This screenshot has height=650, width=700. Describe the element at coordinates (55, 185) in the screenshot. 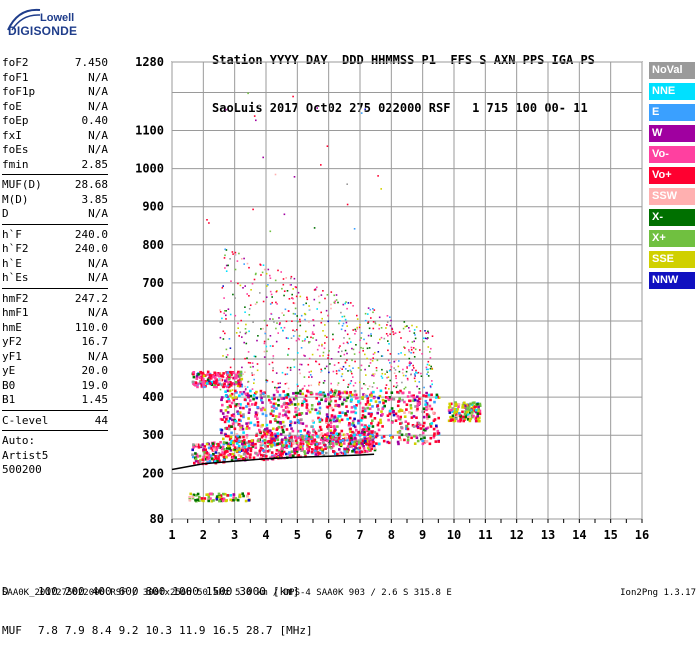

I see `param-row: MUF(D) 28.68` at that location.